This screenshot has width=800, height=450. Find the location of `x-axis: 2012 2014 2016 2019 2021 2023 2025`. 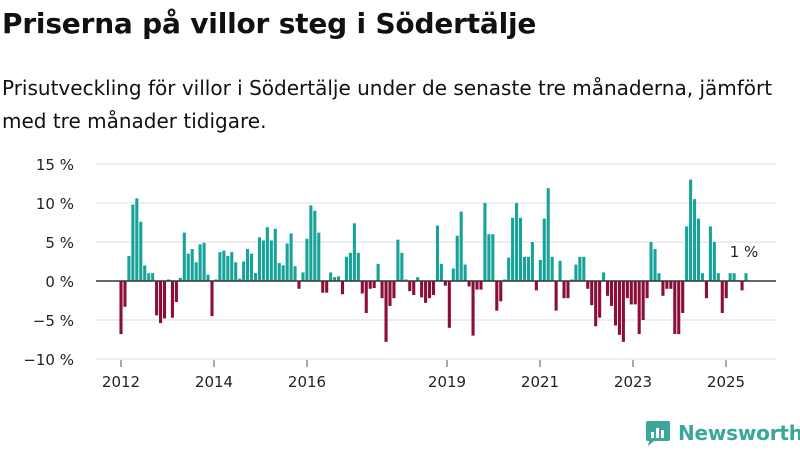

x-axis: 2012 2014 2016 2019 2021 2023 2025 is located at coordinates (423, 375).